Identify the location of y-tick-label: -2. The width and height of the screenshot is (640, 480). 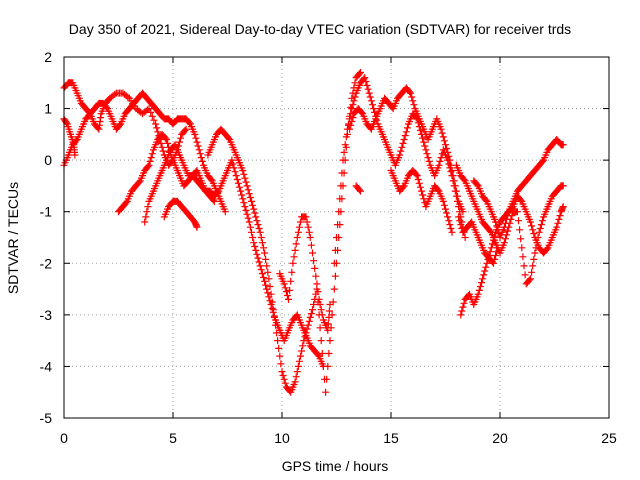
(46, 263).